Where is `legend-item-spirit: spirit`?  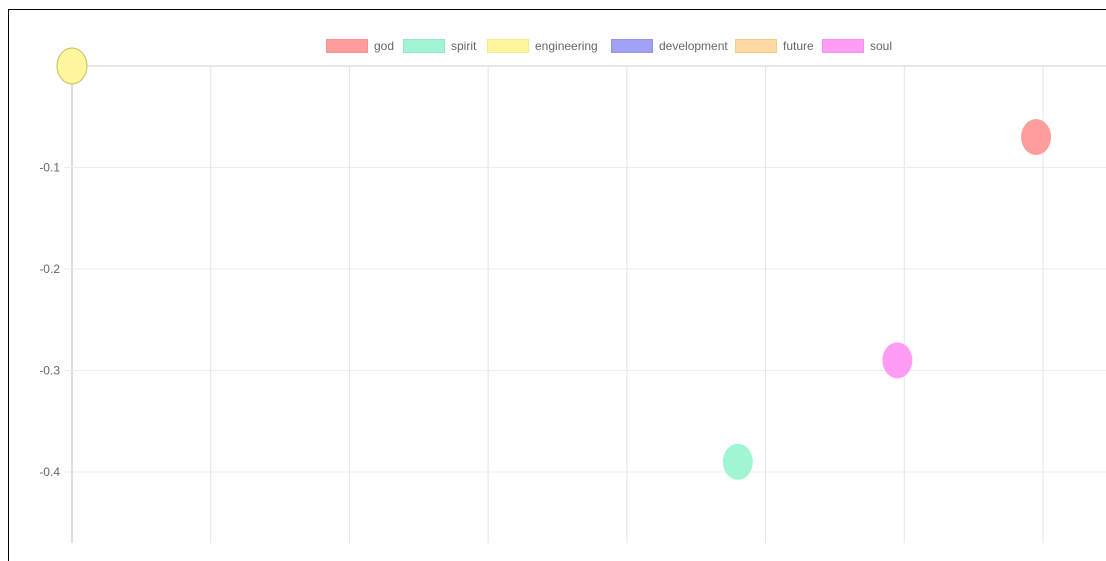
legend-item-spirit: spirit is located at coordinates (439, 46).